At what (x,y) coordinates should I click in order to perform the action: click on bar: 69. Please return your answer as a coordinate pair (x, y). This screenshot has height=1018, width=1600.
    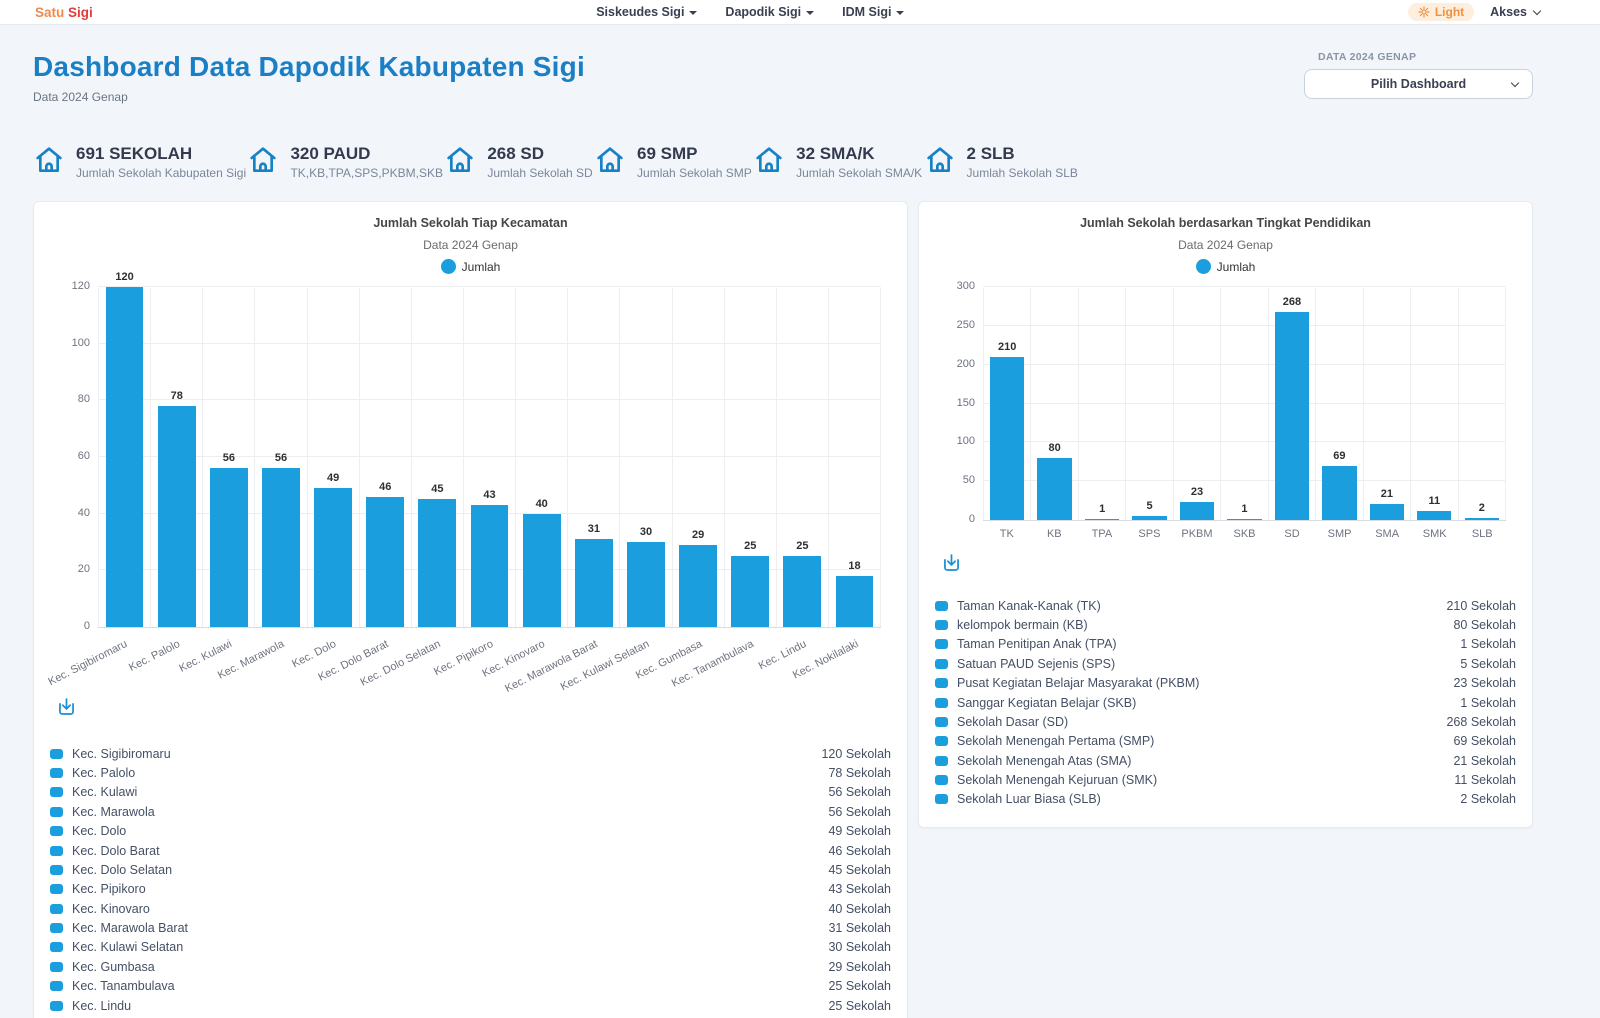
    Looking at the image, I should click on (1339, 485).